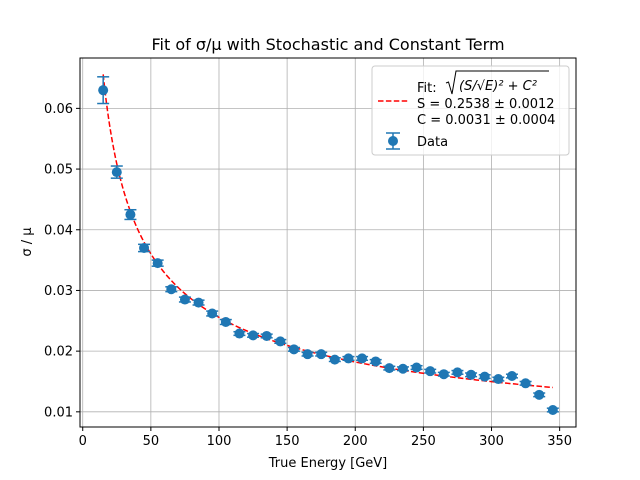 The image size is (640, 480). What do you see at coordinates (58, 352) in the screenshot?
I see `y-tick-label: 0.02` at bounding box center [58, 352].